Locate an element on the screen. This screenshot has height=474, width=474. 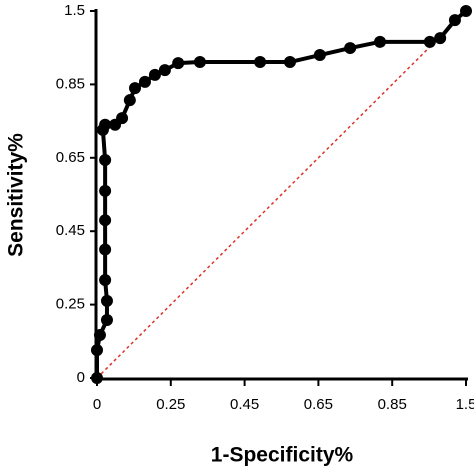
y-tick-label: 1.5 is located at coordinates (74, 10).